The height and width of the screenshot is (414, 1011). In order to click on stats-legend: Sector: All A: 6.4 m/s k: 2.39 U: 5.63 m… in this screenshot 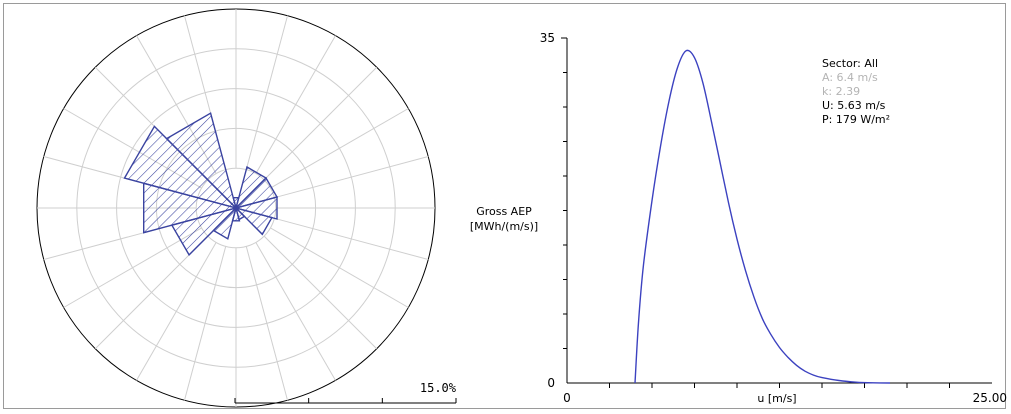, I will do `click(856, 91)`.